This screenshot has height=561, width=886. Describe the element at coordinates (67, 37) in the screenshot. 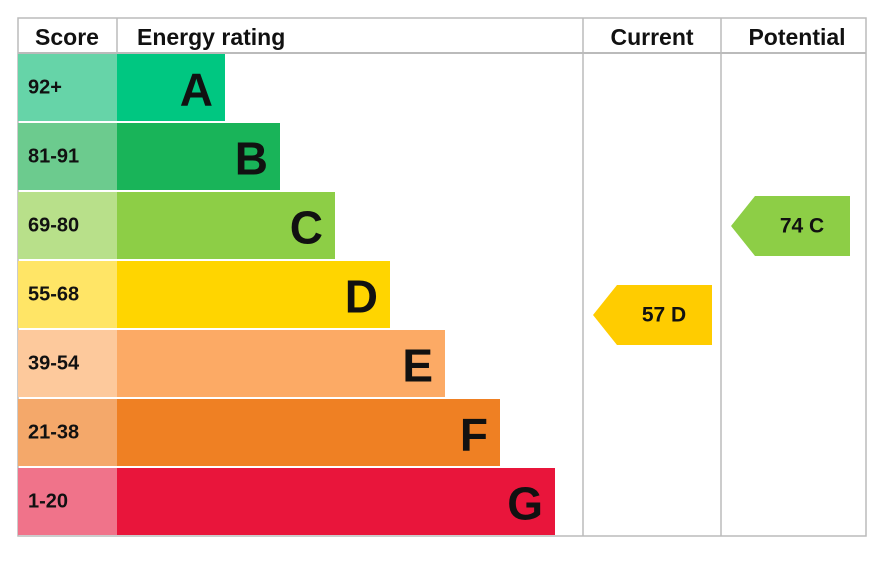

I see `header-score: Score` at that location.